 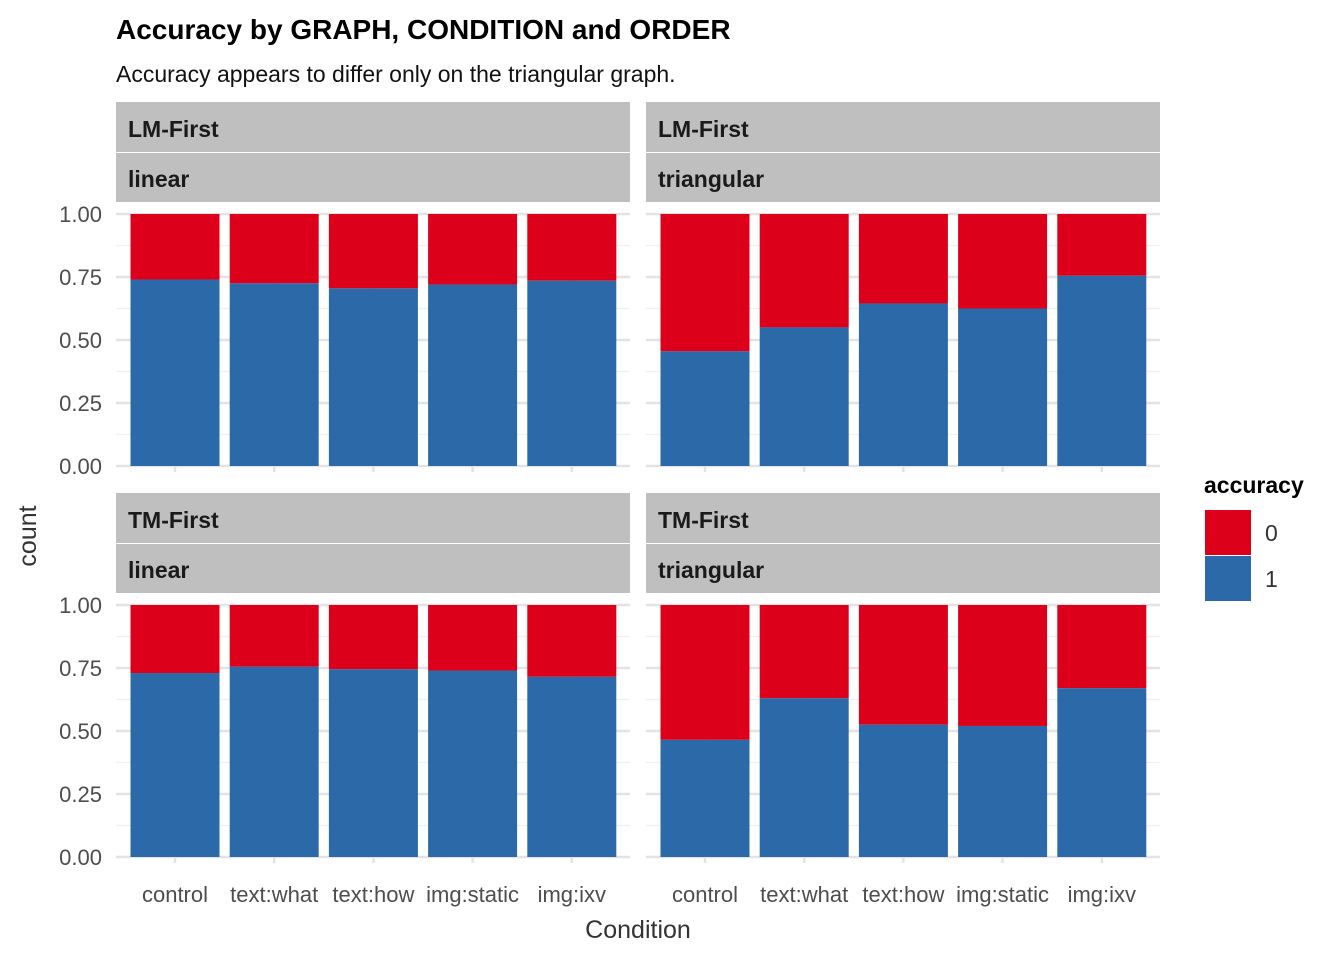 I want to click on legend: accuracy 0 1, so click(x=1254, y=536).